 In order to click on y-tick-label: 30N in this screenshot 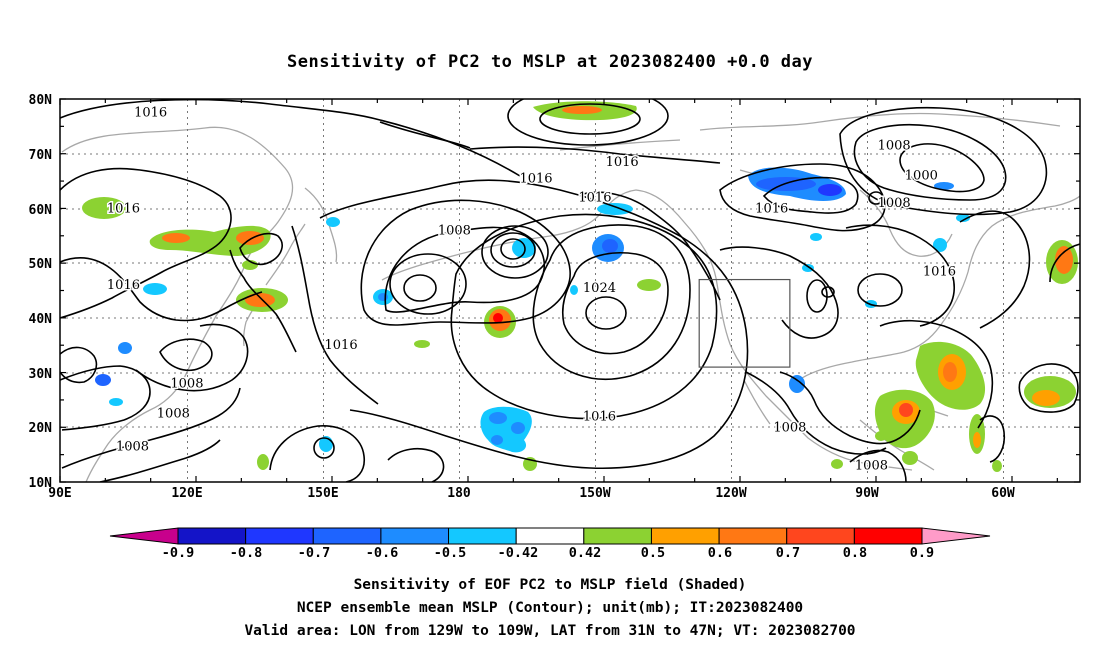, I will do `click(41, 374)`.